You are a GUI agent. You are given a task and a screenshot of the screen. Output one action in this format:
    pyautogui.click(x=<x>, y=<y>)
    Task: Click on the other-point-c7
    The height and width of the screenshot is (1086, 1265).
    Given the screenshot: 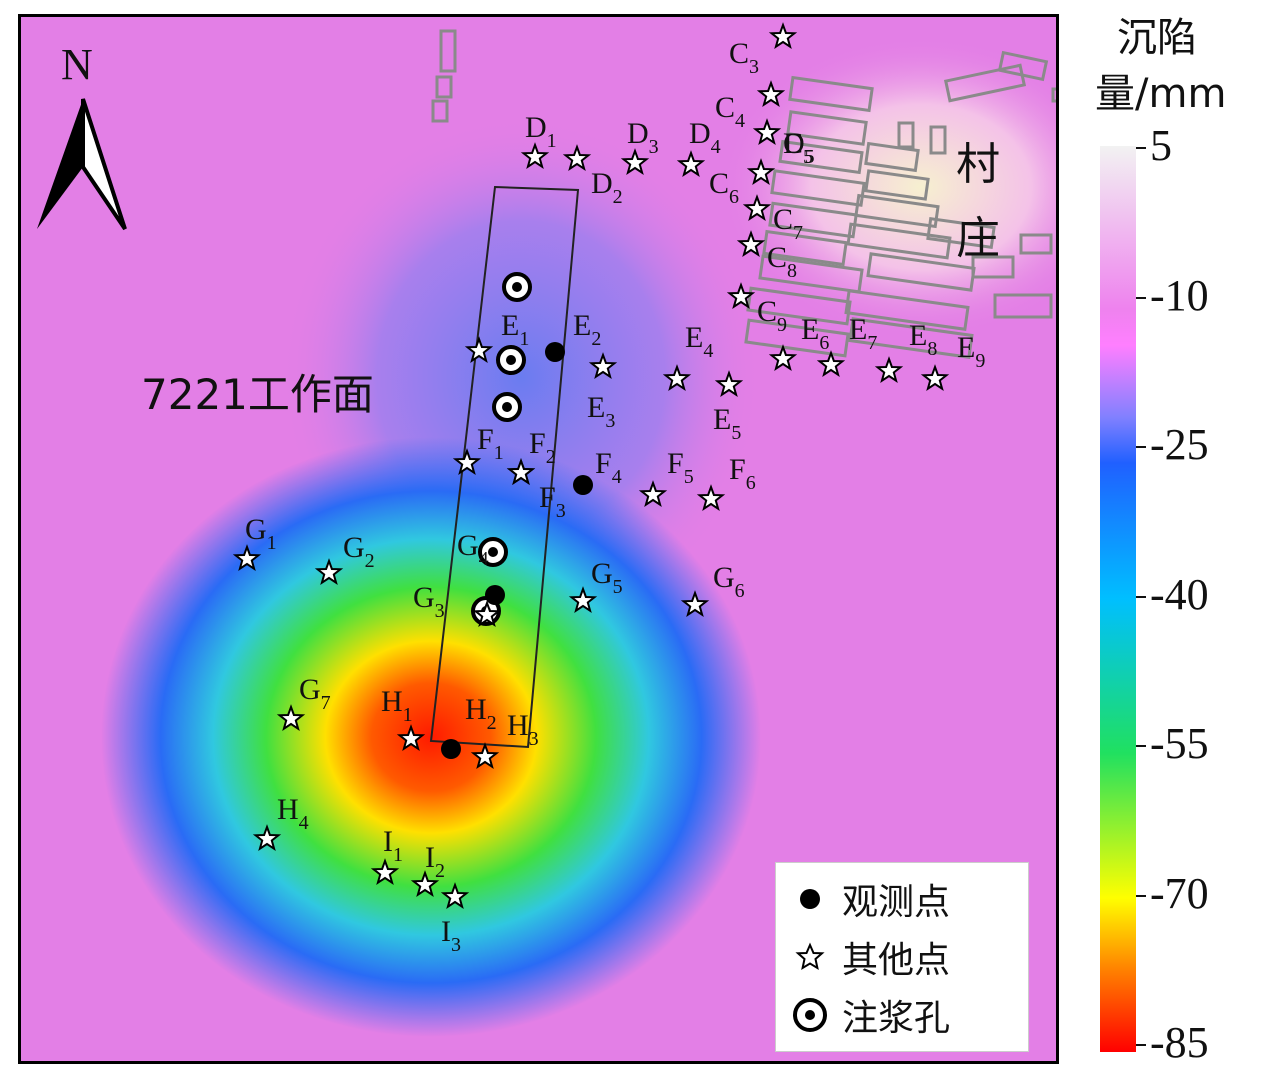 What is the action you would take?
    pyautogui.click(x=757, y=208)
    